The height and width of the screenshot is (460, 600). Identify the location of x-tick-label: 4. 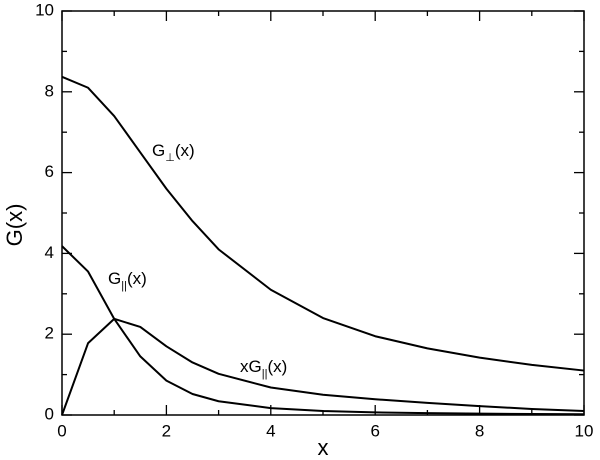
(270, 430).